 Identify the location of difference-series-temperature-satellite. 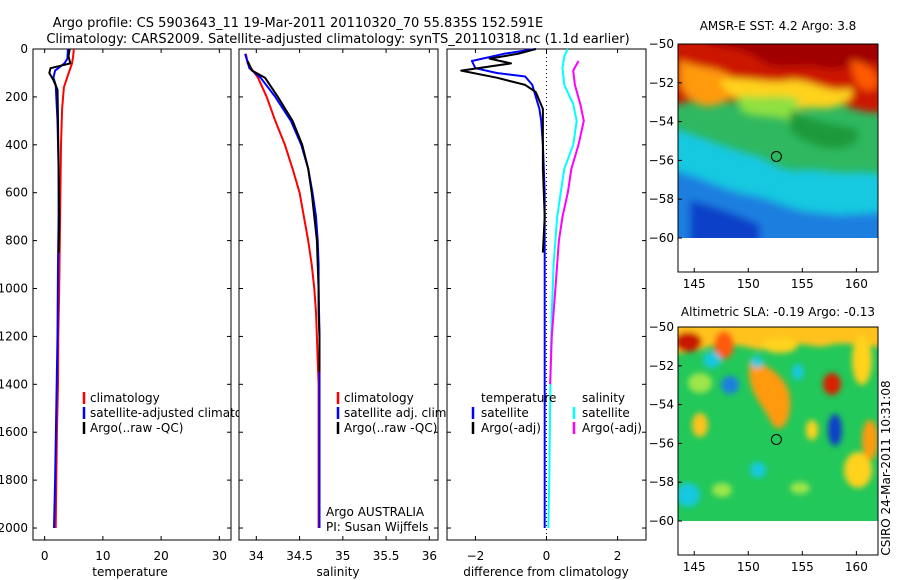
(508, 288).